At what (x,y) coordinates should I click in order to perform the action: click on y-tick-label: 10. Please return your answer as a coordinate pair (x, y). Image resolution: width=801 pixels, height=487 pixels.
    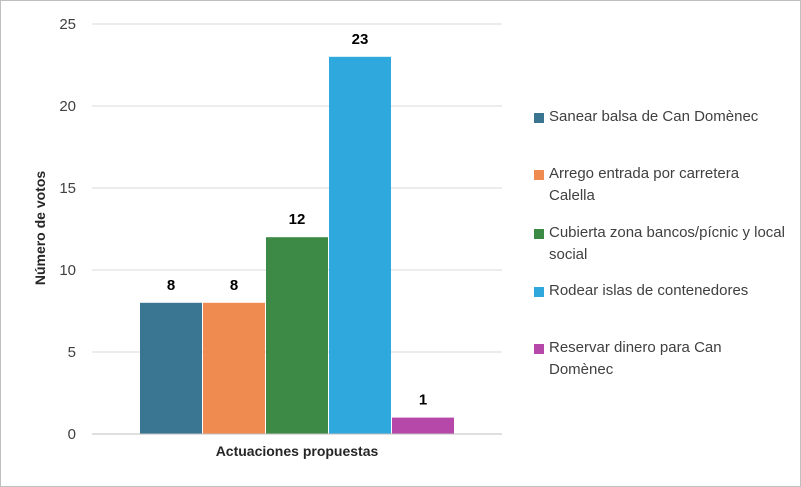
    Looking at the image, I should click on (67, 270).